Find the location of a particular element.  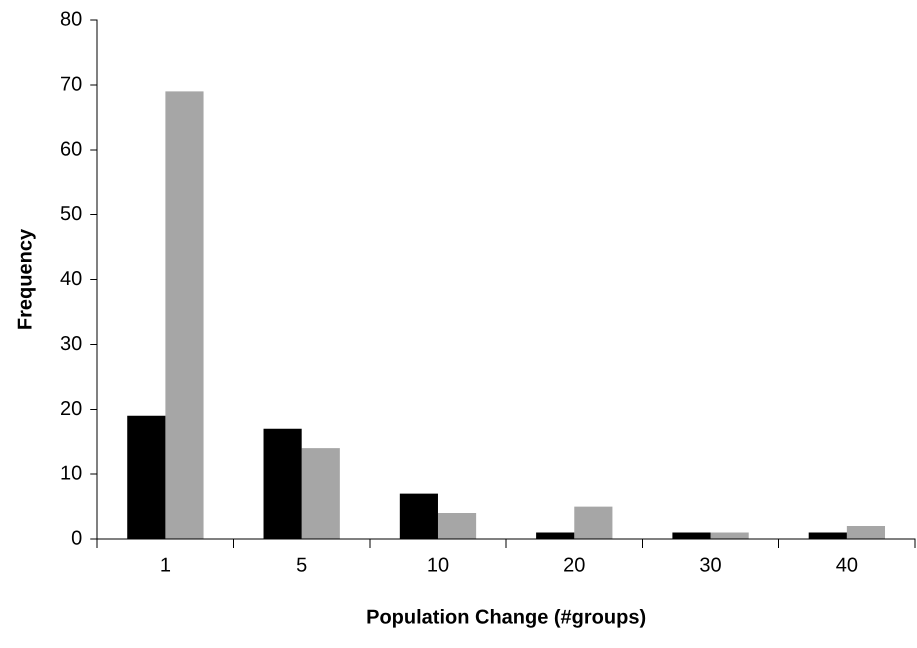

y-tick-label: 30 is located at coordinates (71, 343).